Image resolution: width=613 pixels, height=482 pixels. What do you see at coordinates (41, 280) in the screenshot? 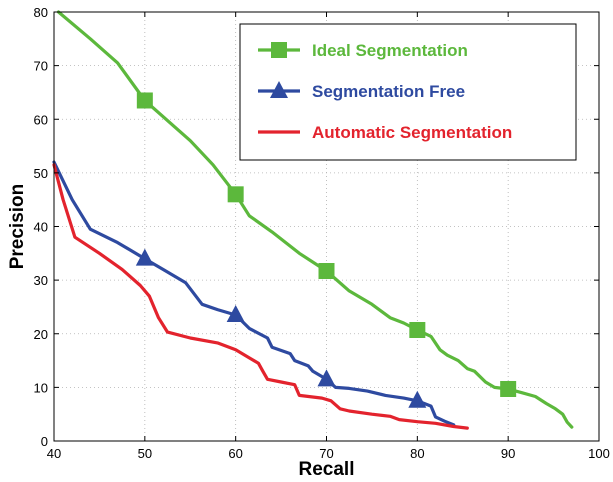
I see `y-tick-label: 30` at bounding box center [41, 280].